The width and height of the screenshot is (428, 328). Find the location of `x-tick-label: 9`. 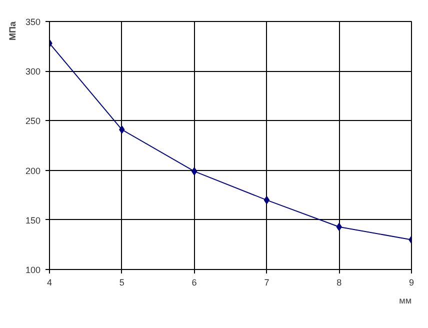

x-tick-label: 9 is located at coordinates (411, 283).